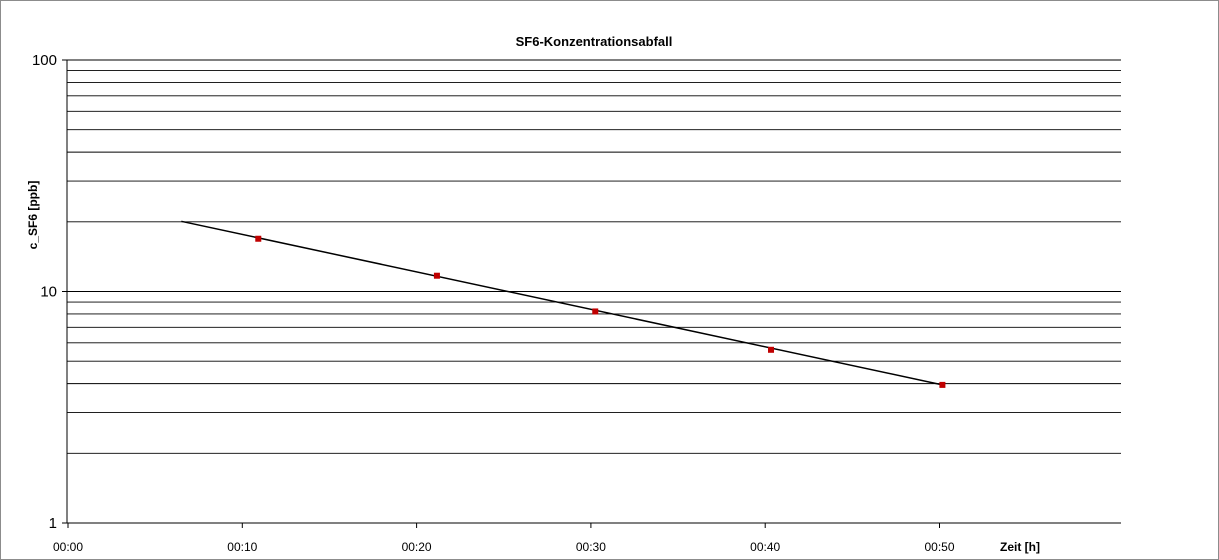  I want to click on y-tick-label: 1, so click(53, 523).